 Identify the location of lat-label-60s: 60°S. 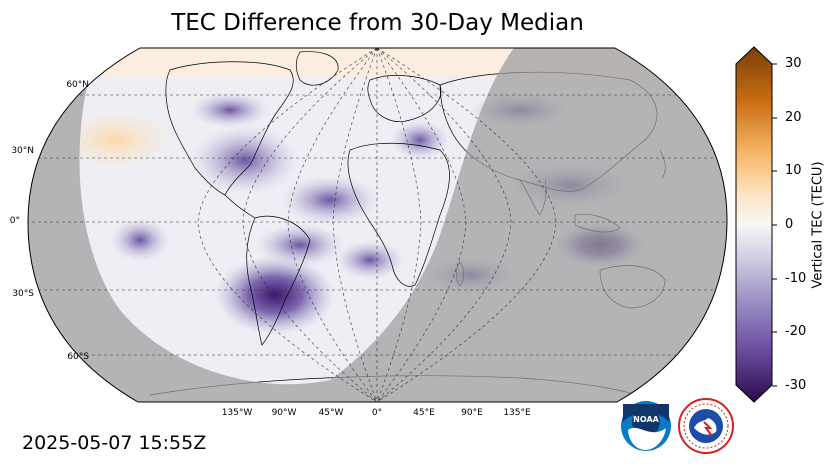
(78, 357).